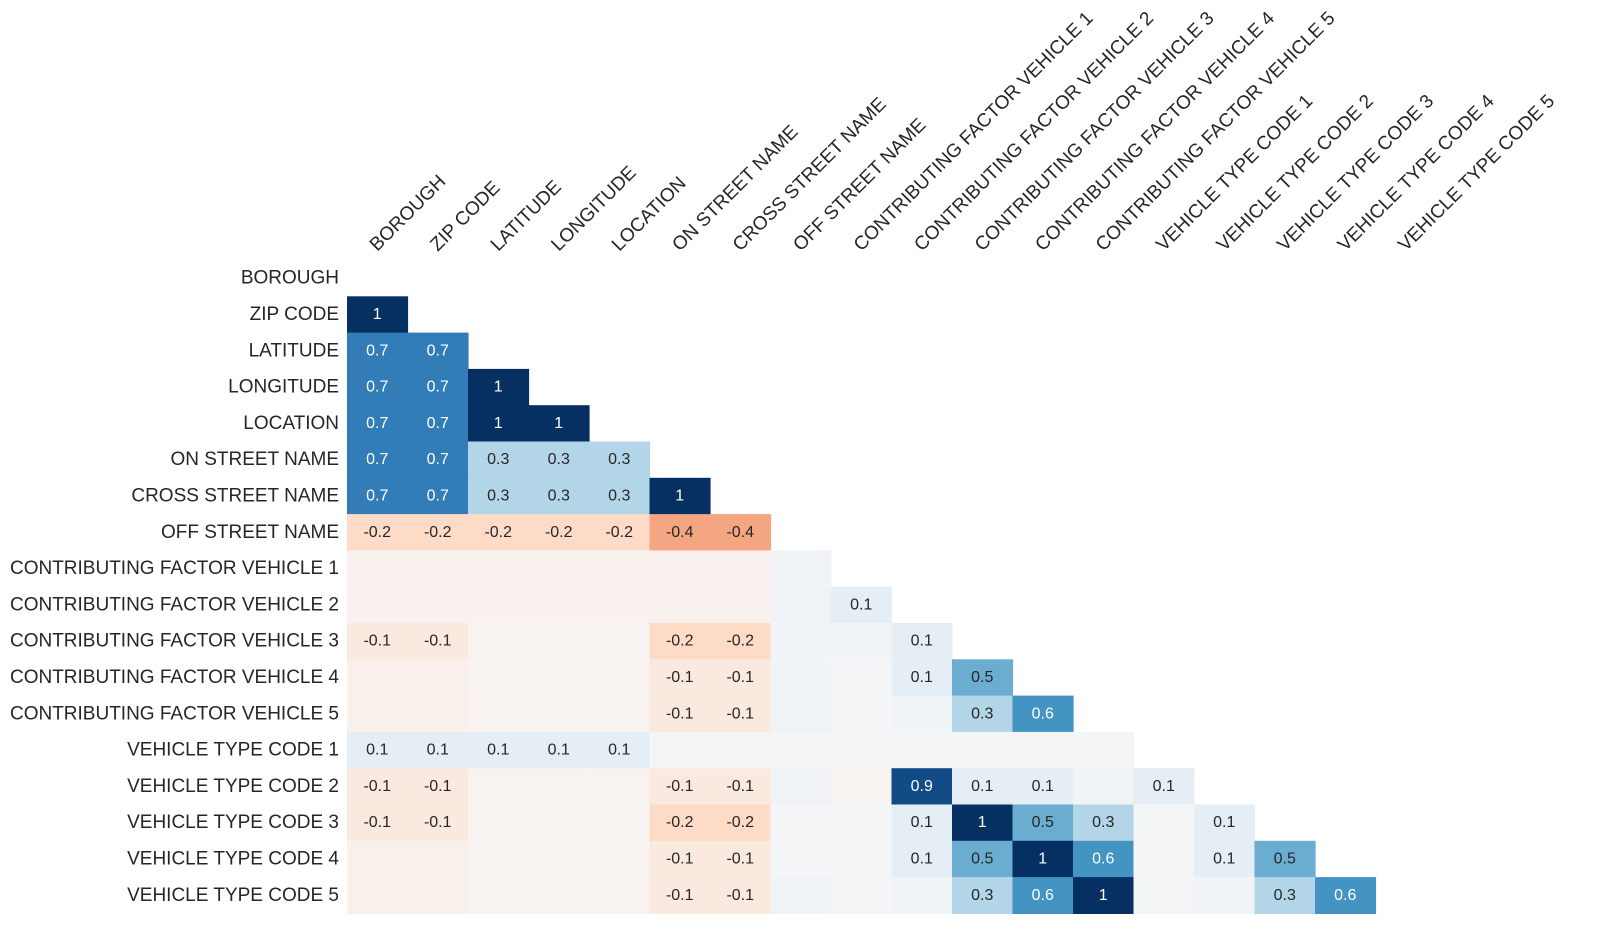  Describe the element at coordinates (174, 713) in the screenshot. I see `row-label: CONTRIBUTING FACTOR VEHICLE 5` at that location.